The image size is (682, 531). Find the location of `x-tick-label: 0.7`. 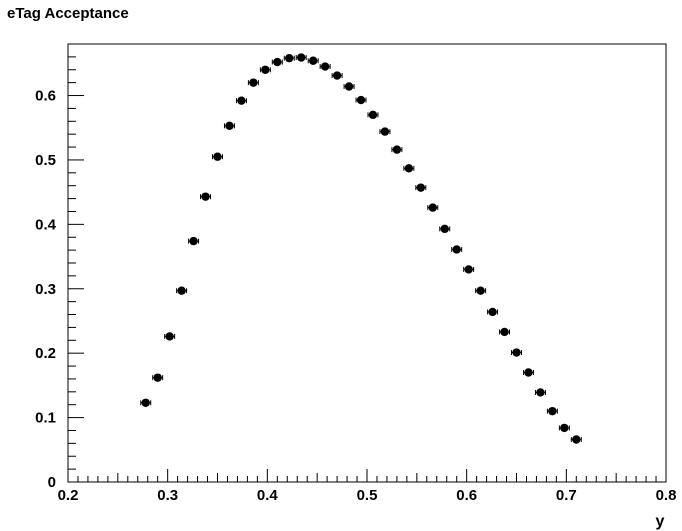

x-tick-label: 0.7 is located at coordinates (566, 495).